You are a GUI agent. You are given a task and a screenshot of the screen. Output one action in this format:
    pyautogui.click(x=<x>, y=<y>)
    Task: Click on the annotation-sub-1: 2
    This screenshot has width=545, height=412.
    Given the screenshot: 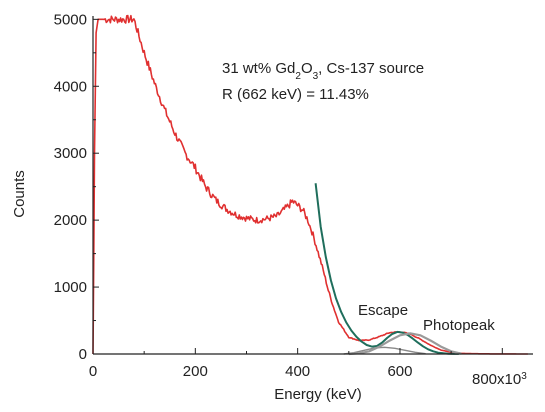 What is the action you would take?
    pyautogui.click(x=298, y=76)
    